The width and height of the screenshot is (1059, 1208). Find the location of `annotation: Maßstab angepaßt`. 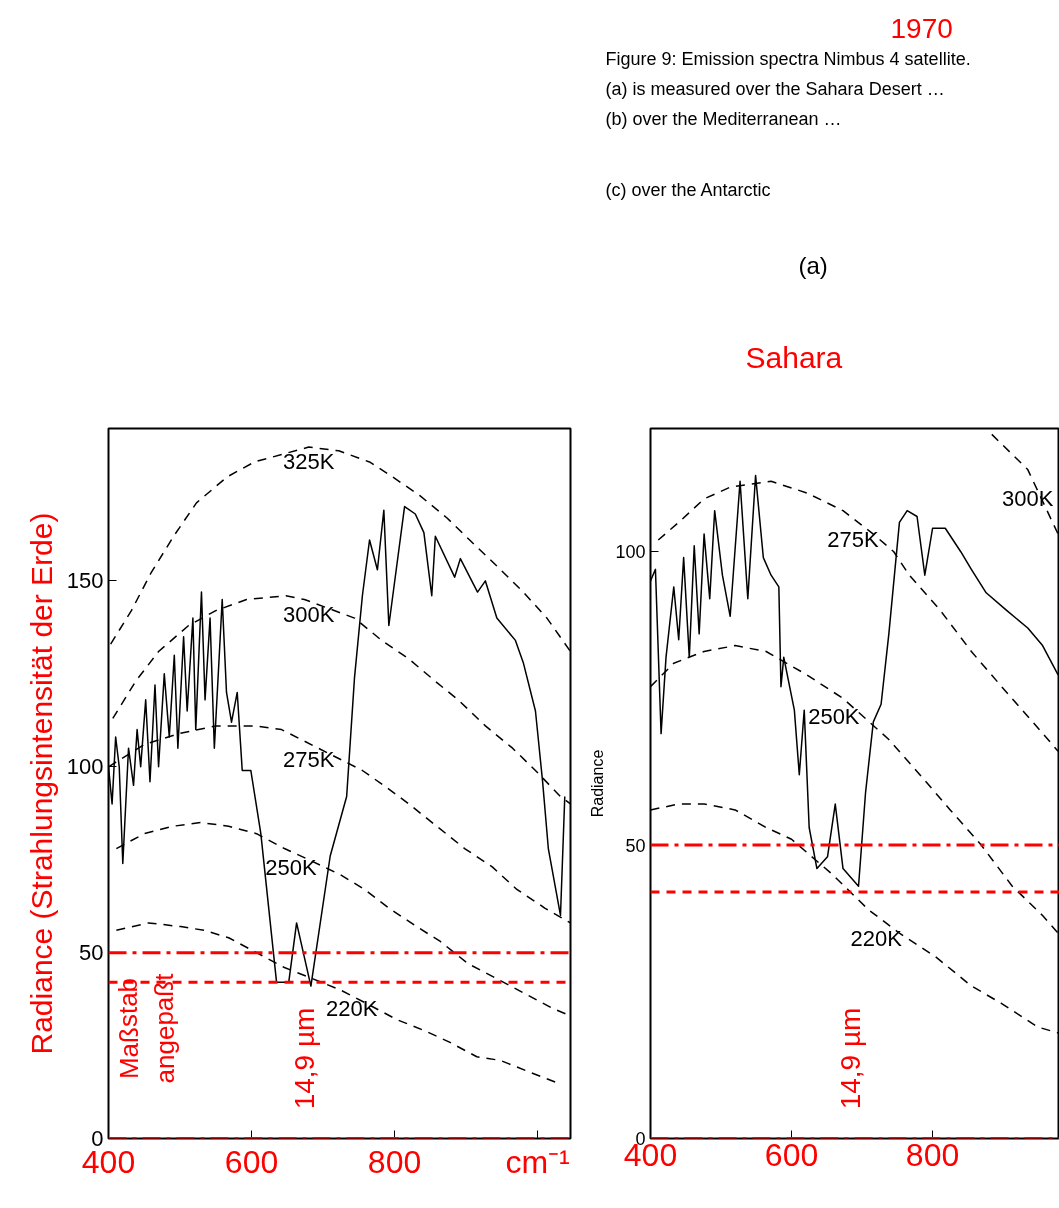

annotation: Maßstab angepaßt is located at coordinates (146, 1028).